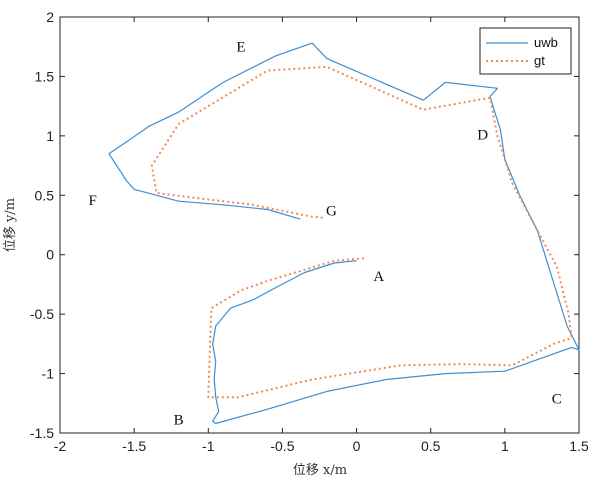 Image resolution: width=600 pixels, height=482 pixels. I want to click on x-tick-label: -2, so click(60, 446).